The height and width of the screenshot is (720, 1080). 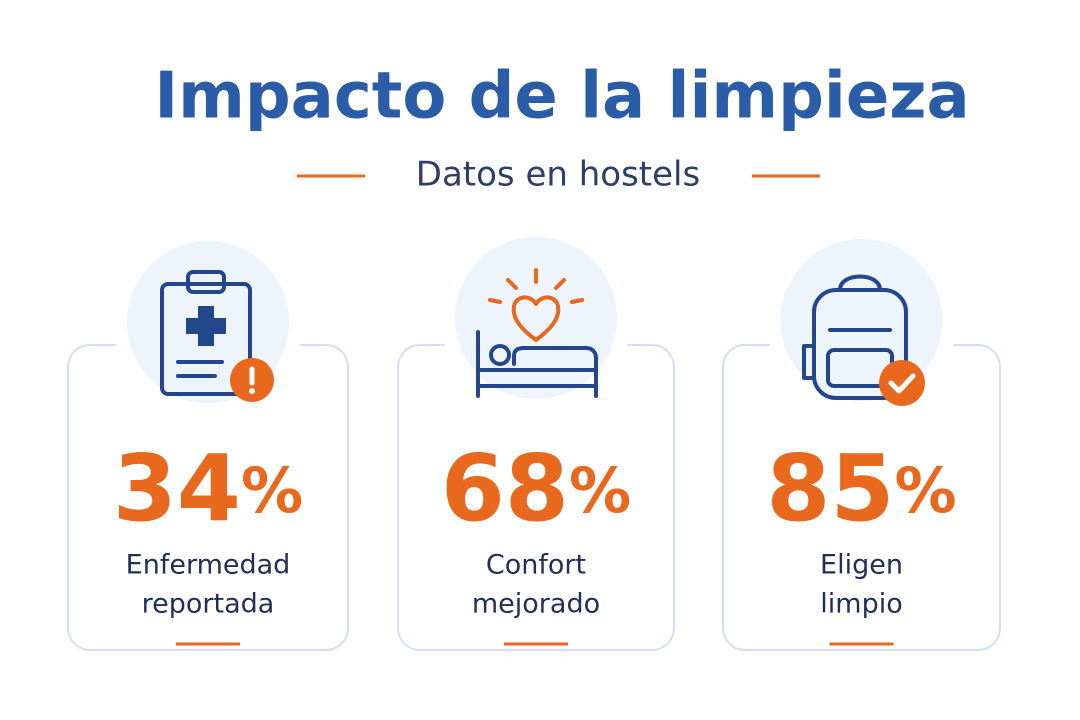 I want to click on stat-value: 34, so click(x=177, y=488).